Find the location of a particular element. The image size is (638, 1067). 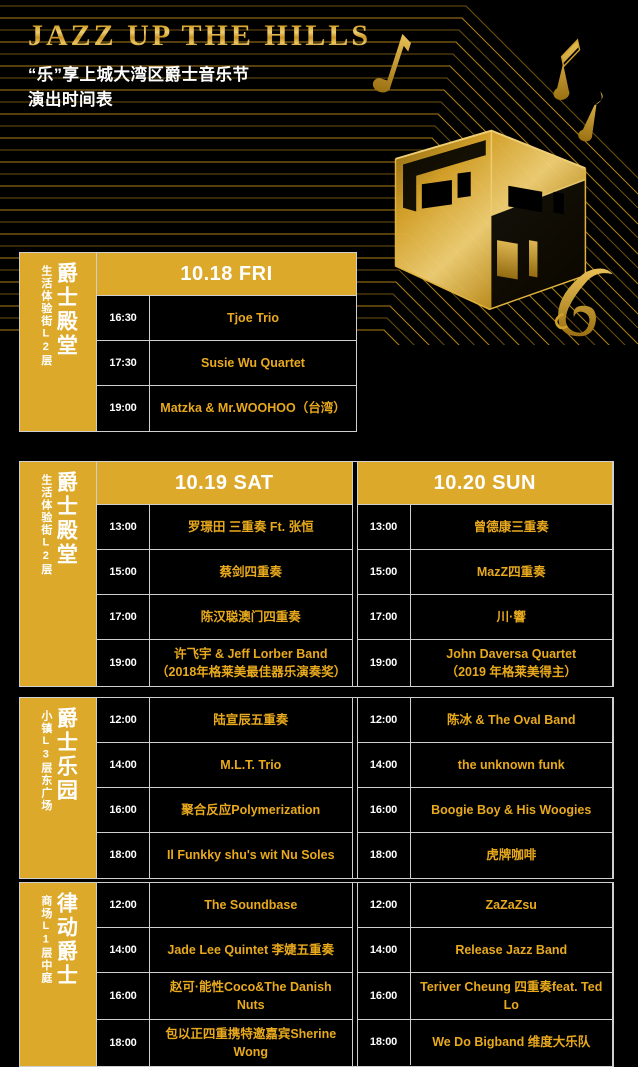

act-name: the unknown funk is located at coordinates (511, 764).